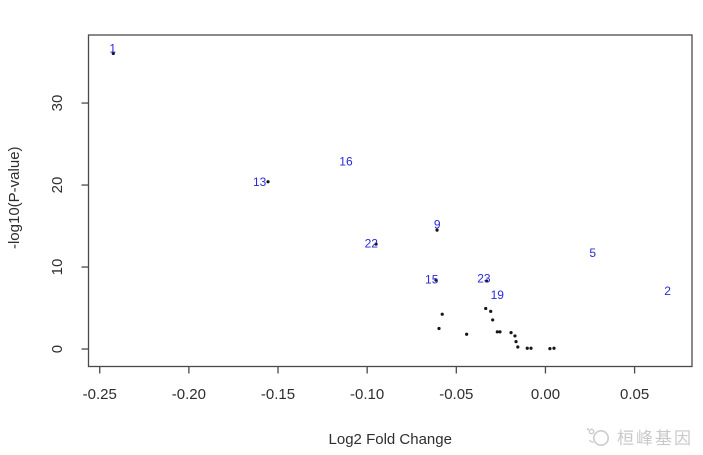 Image resolution: width=703 pixels, height=455 pixels. I want to click on molecule-logo-icon, so click(597, 437).